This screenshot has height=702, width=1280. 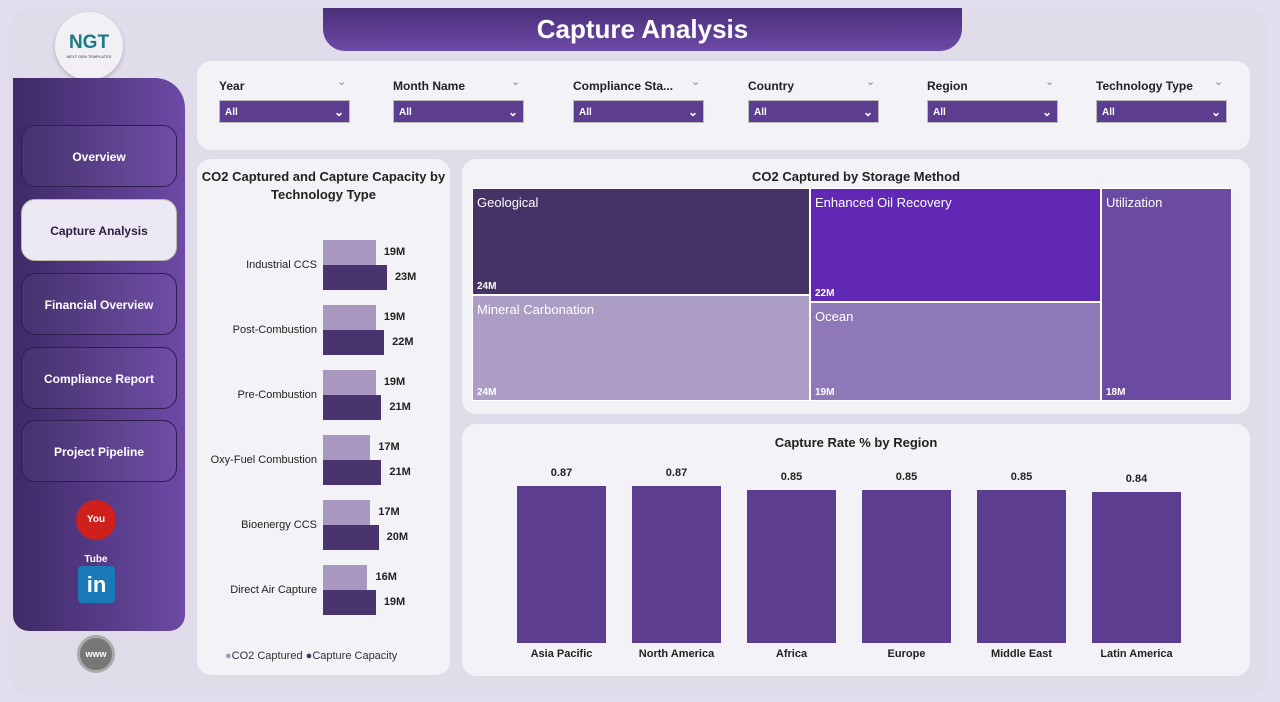 What do you see at coordinates (99, 156) in the screenshot?
I see `nav-overview: Overview` at bounding box center [99, 156].